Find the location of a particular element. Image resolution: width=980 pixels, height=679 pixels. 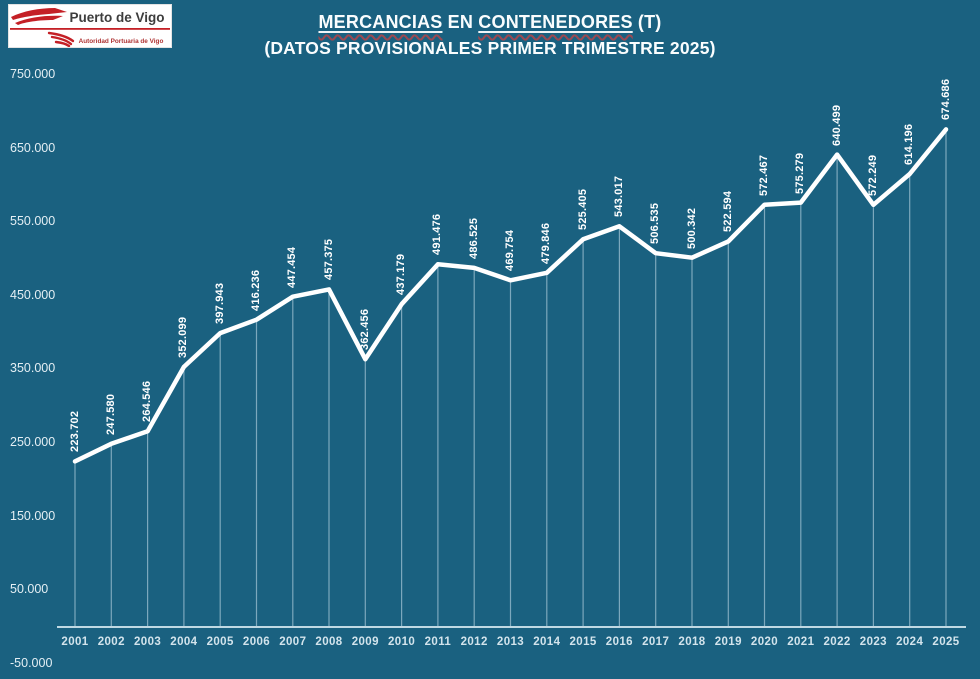

x-tick-label: 2007 is located at coordinates (293, 642).